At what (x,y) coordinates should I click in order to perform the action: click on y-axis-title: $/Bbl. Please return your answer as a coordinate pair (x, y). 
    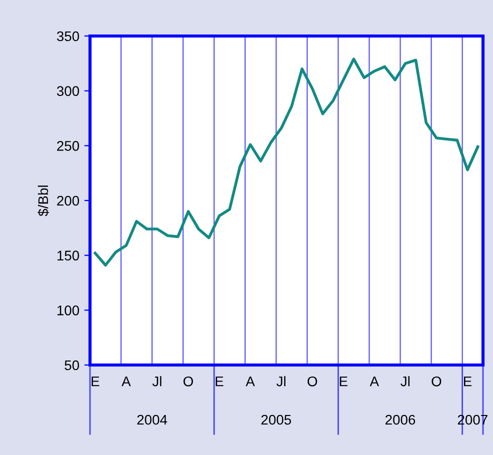
    Looking at the image, I should click on (43, 201).